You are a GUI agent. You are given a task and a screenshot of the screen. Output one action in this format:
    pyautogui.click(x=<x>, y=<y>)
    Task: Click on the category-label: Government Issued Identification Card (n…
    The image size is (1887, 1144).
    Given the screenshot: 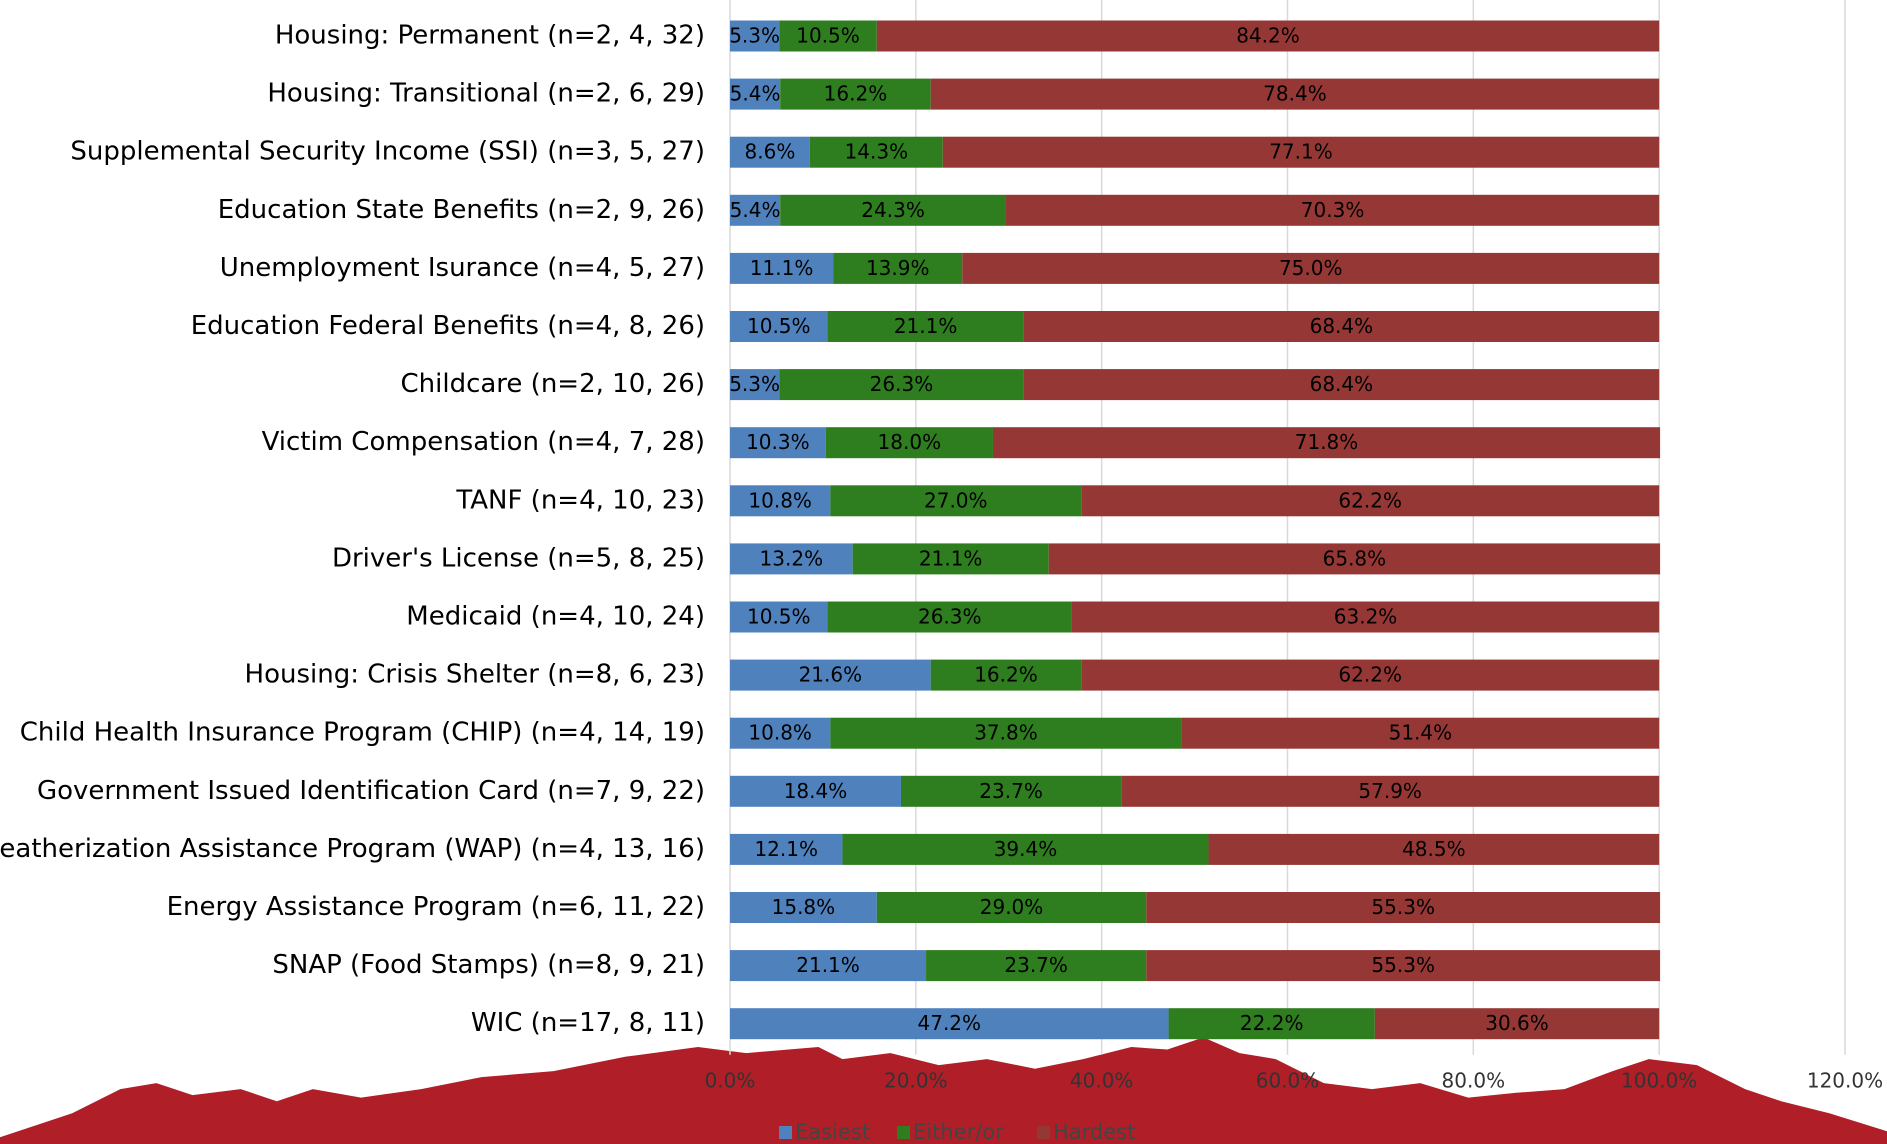 What is the action you would take?
    pyautogui.click(x=371, y=791)
    